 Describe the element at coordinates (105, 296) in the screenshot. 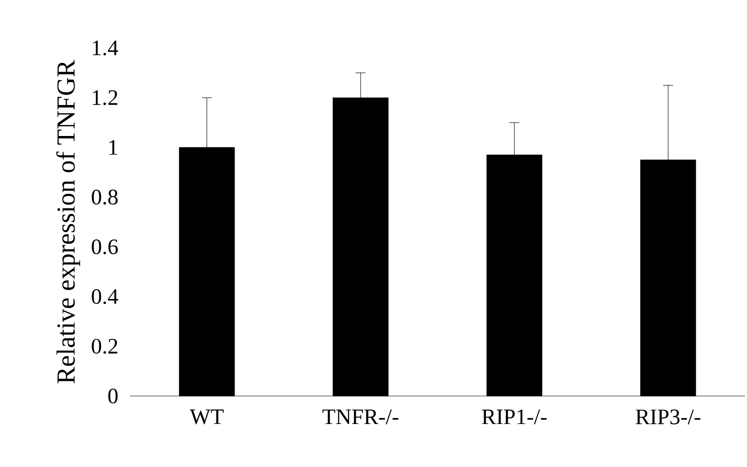

I see `y-tick-label: 0.4` at that location.